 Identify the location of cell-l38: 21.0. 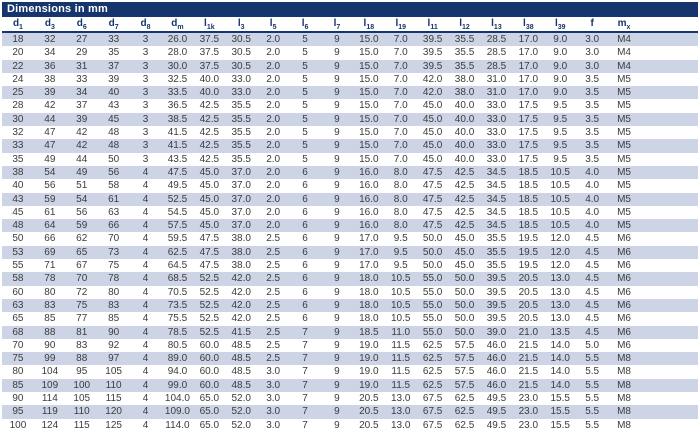
(528, 332).